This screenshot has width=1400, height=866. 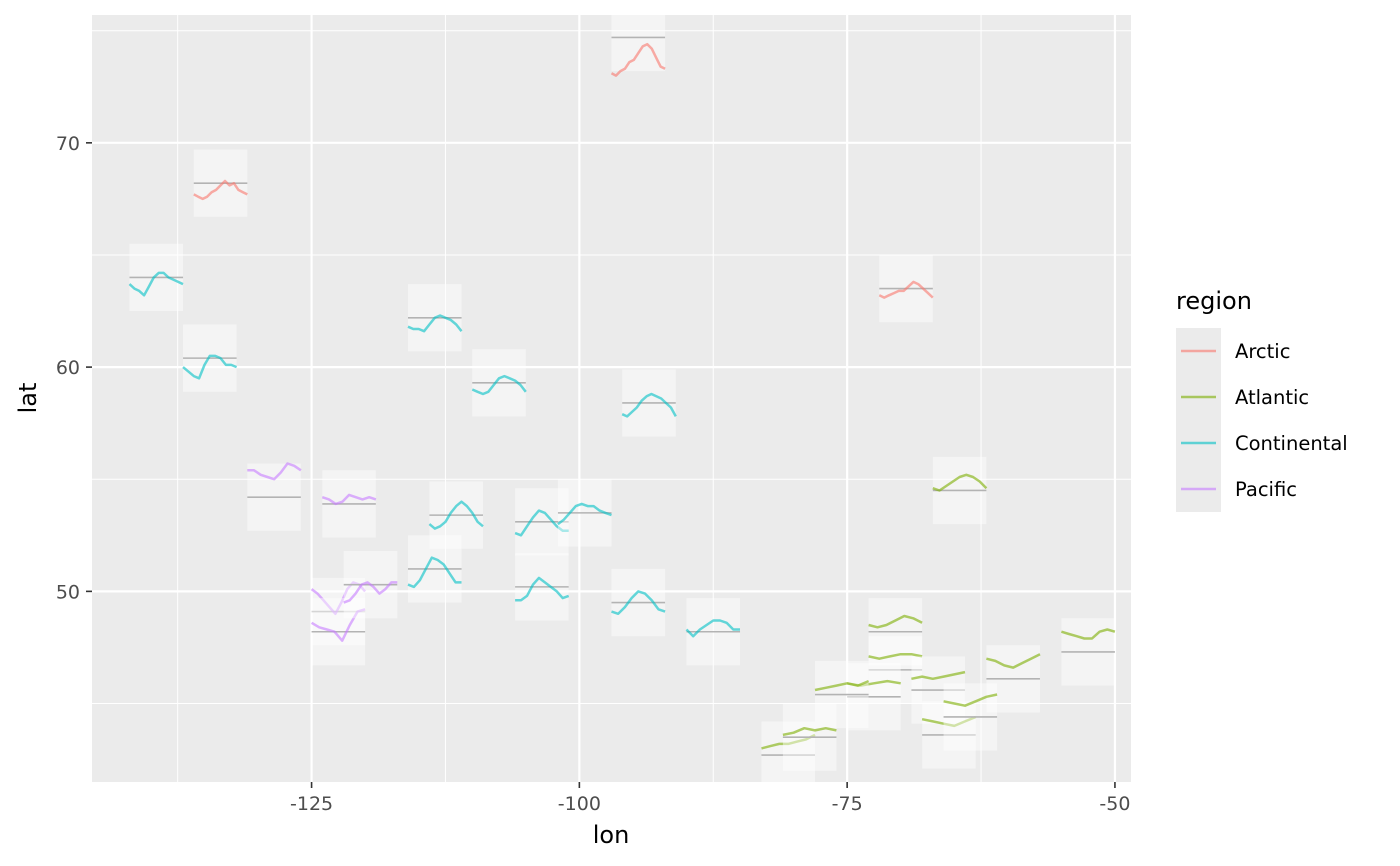 What do you see at coordinates (1272, 397) in the screenshot?
I see `legend-label: Atlantic` at bounding box center [1272, 397].